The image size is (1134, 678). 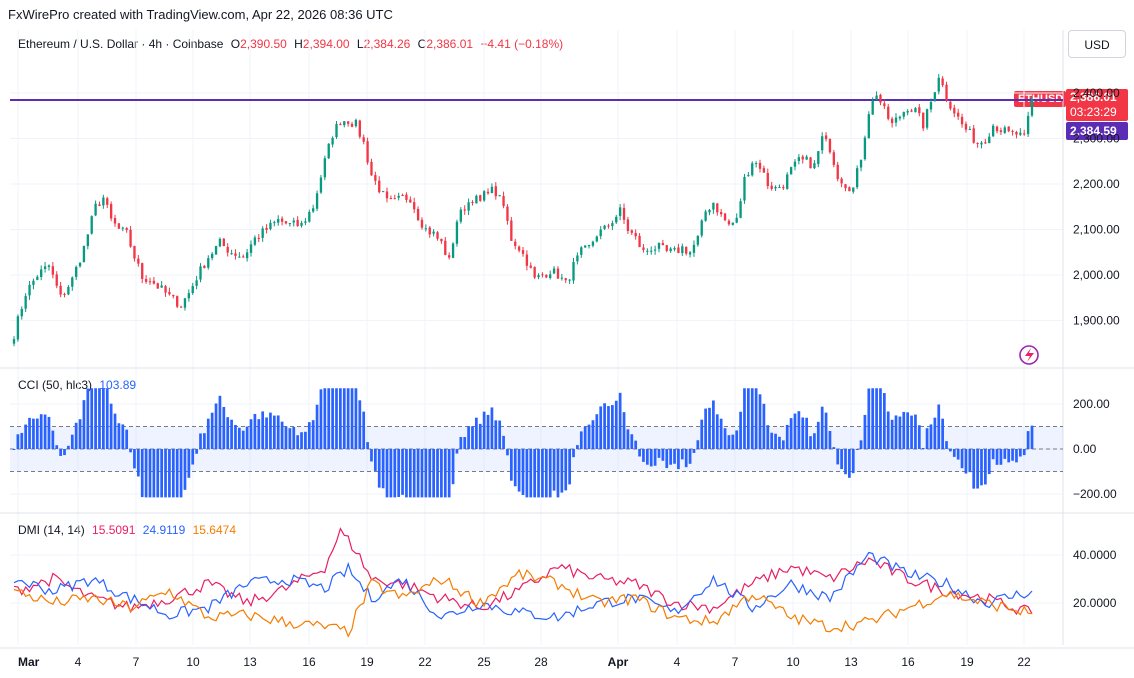 What do you see at coordinates (29, 662) in the screenshot?
I see `x-tick-label: Mar` at bounding box center [29, 662].